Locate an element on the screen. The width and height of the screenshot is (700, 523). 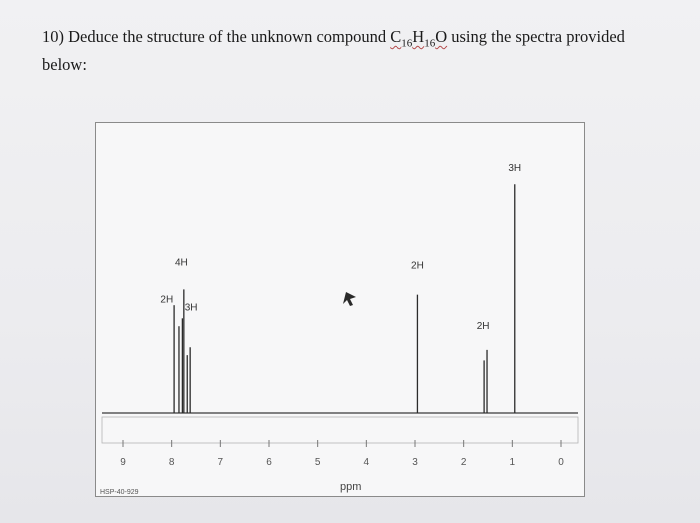
integration-label: 4H is located at coordinates (181, 263).